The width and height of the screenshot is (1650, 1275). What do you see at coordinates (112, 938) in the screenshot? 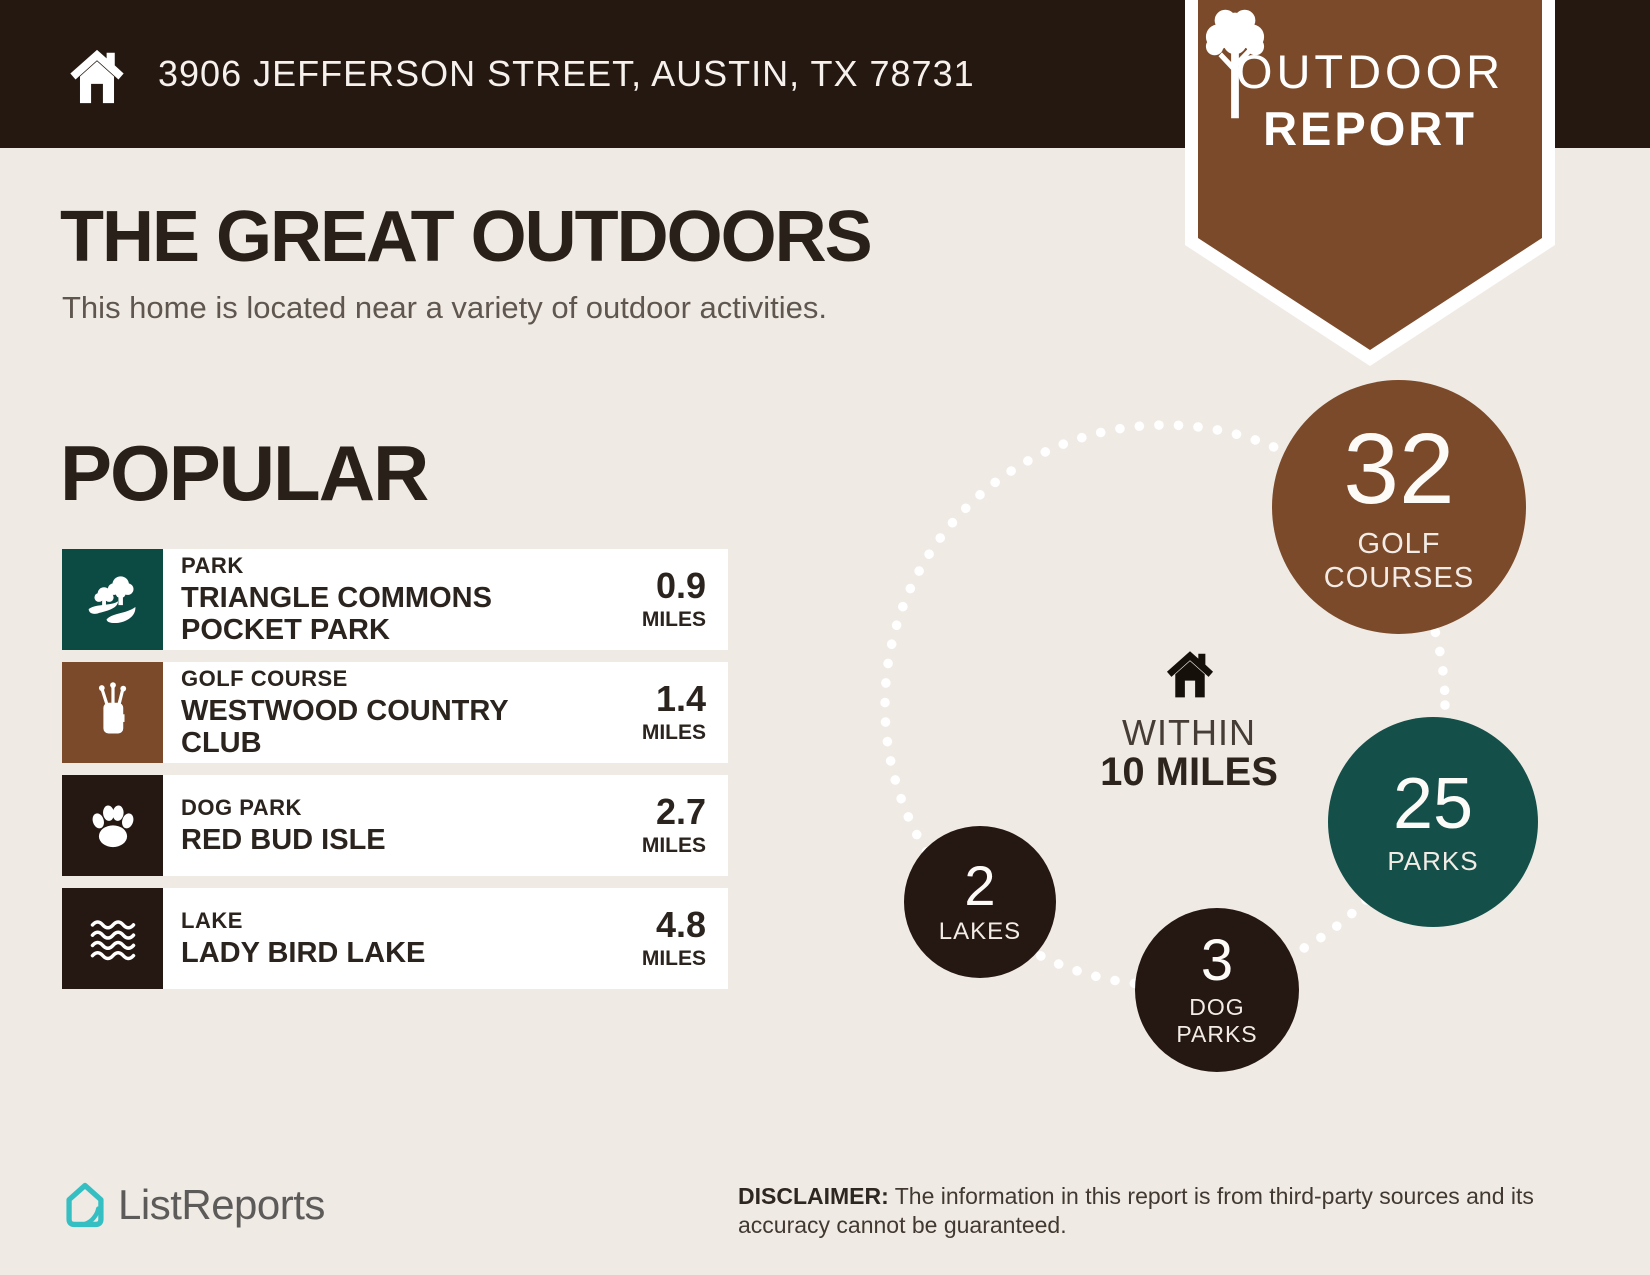
I see `waves-icon` at bounding box center [112, 938].